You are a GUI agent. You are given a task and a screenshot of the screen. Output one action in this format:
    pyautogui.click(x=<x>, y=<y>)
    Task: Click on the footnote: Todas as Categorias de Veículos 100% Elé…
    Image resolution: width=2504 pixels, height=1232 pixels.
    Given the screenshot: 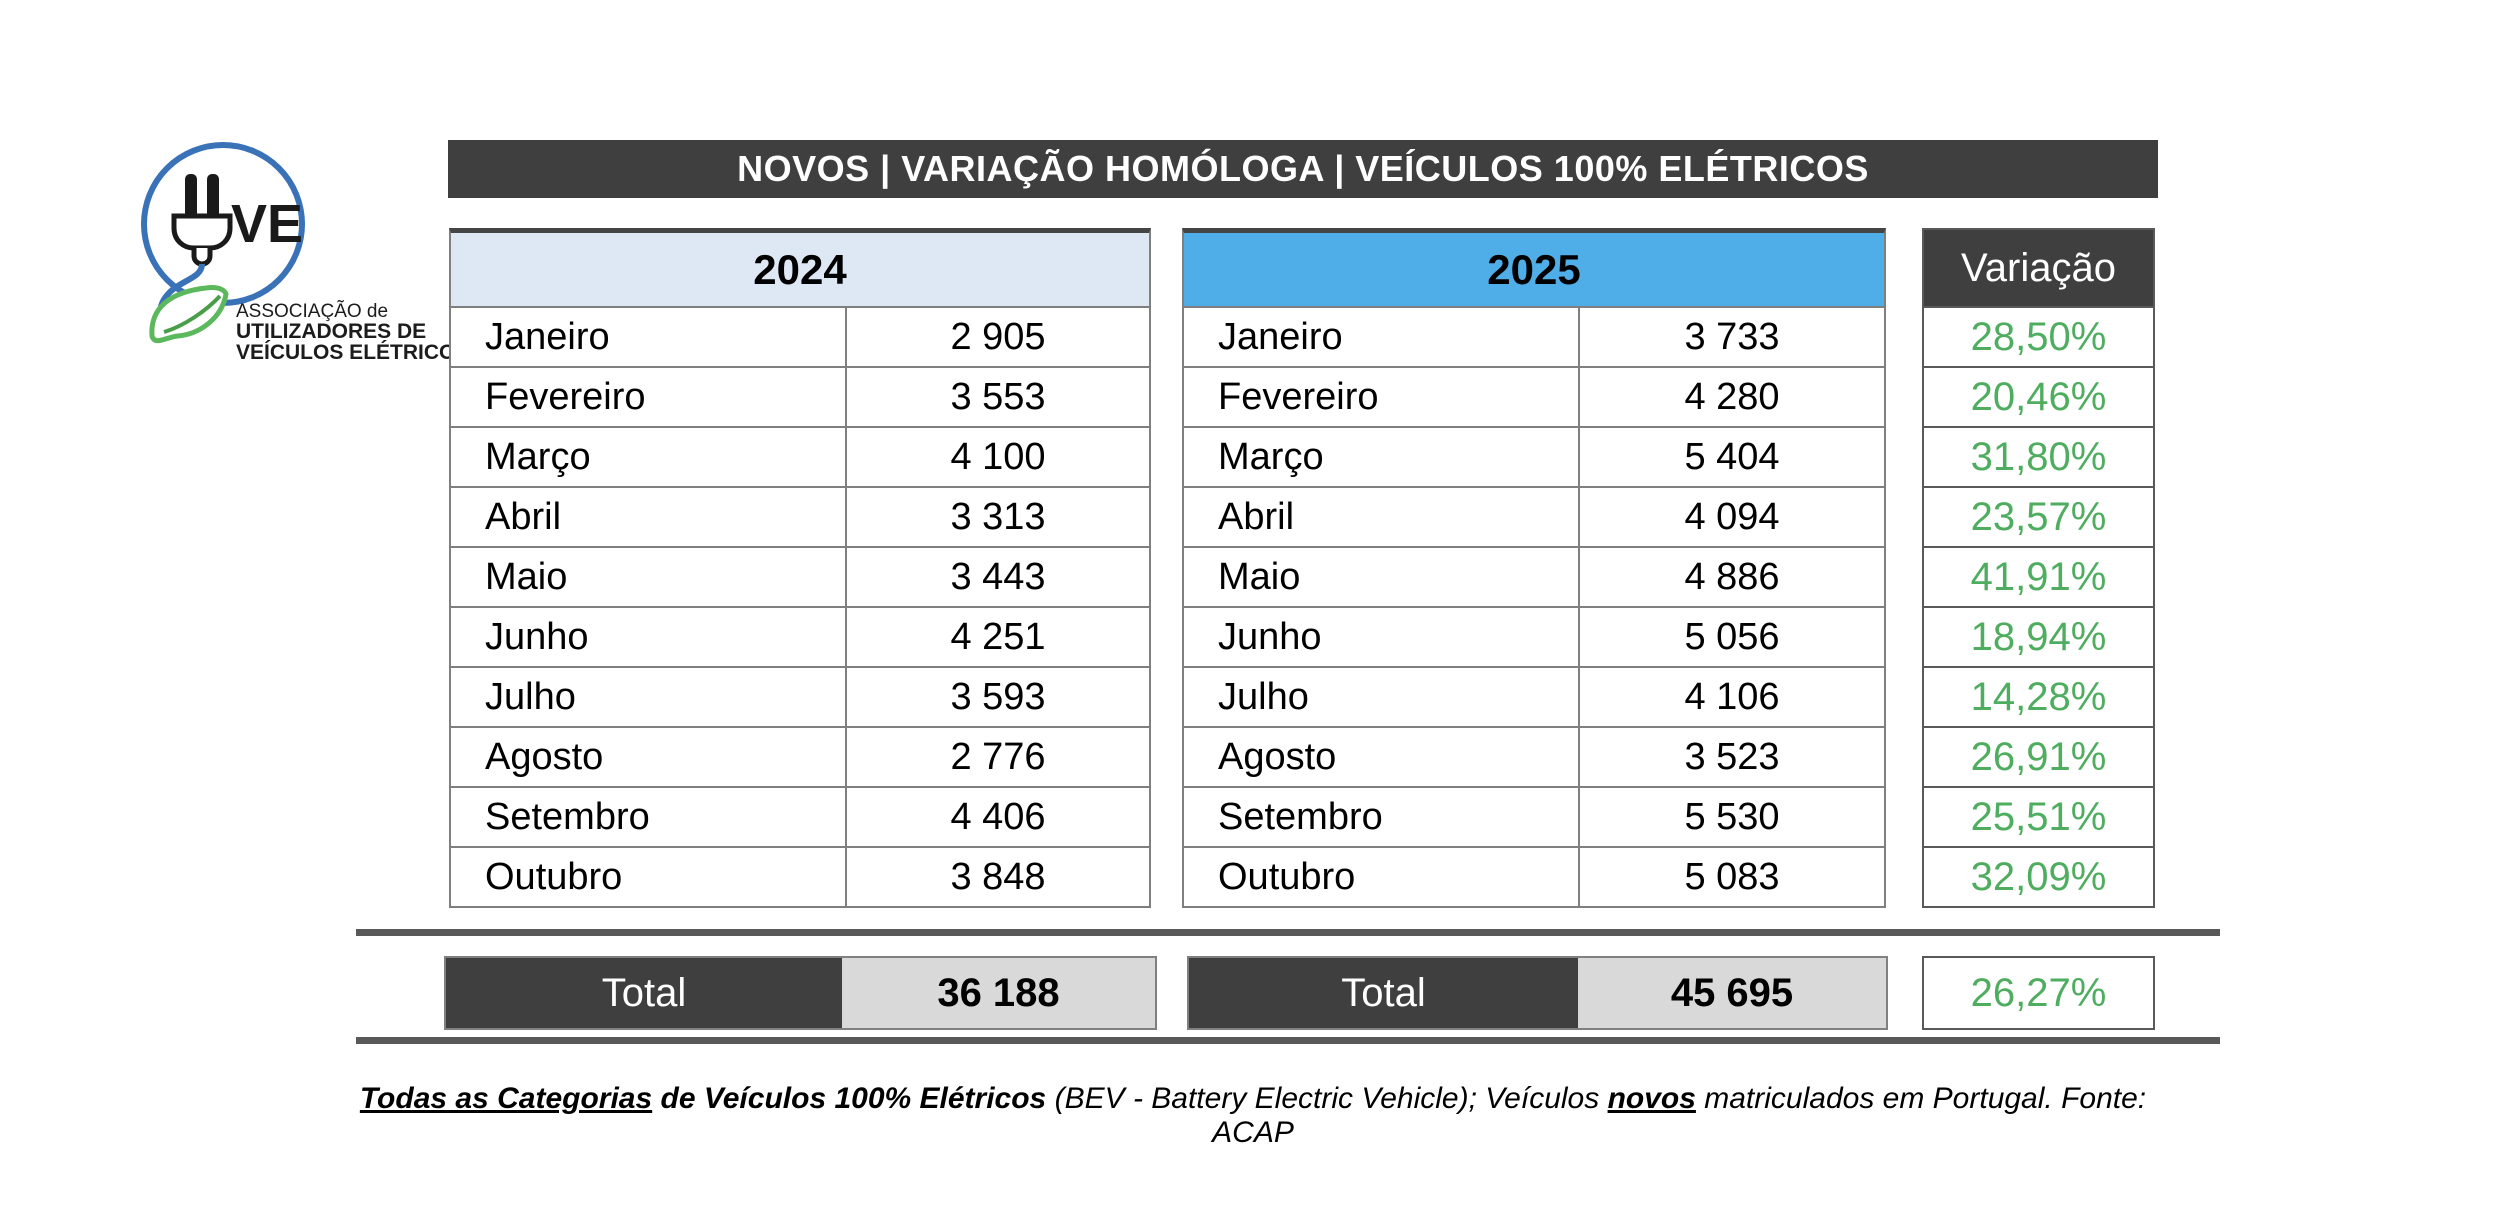 What is the action you would take?
    pyautogui.click(x=1253, y=1116)
    